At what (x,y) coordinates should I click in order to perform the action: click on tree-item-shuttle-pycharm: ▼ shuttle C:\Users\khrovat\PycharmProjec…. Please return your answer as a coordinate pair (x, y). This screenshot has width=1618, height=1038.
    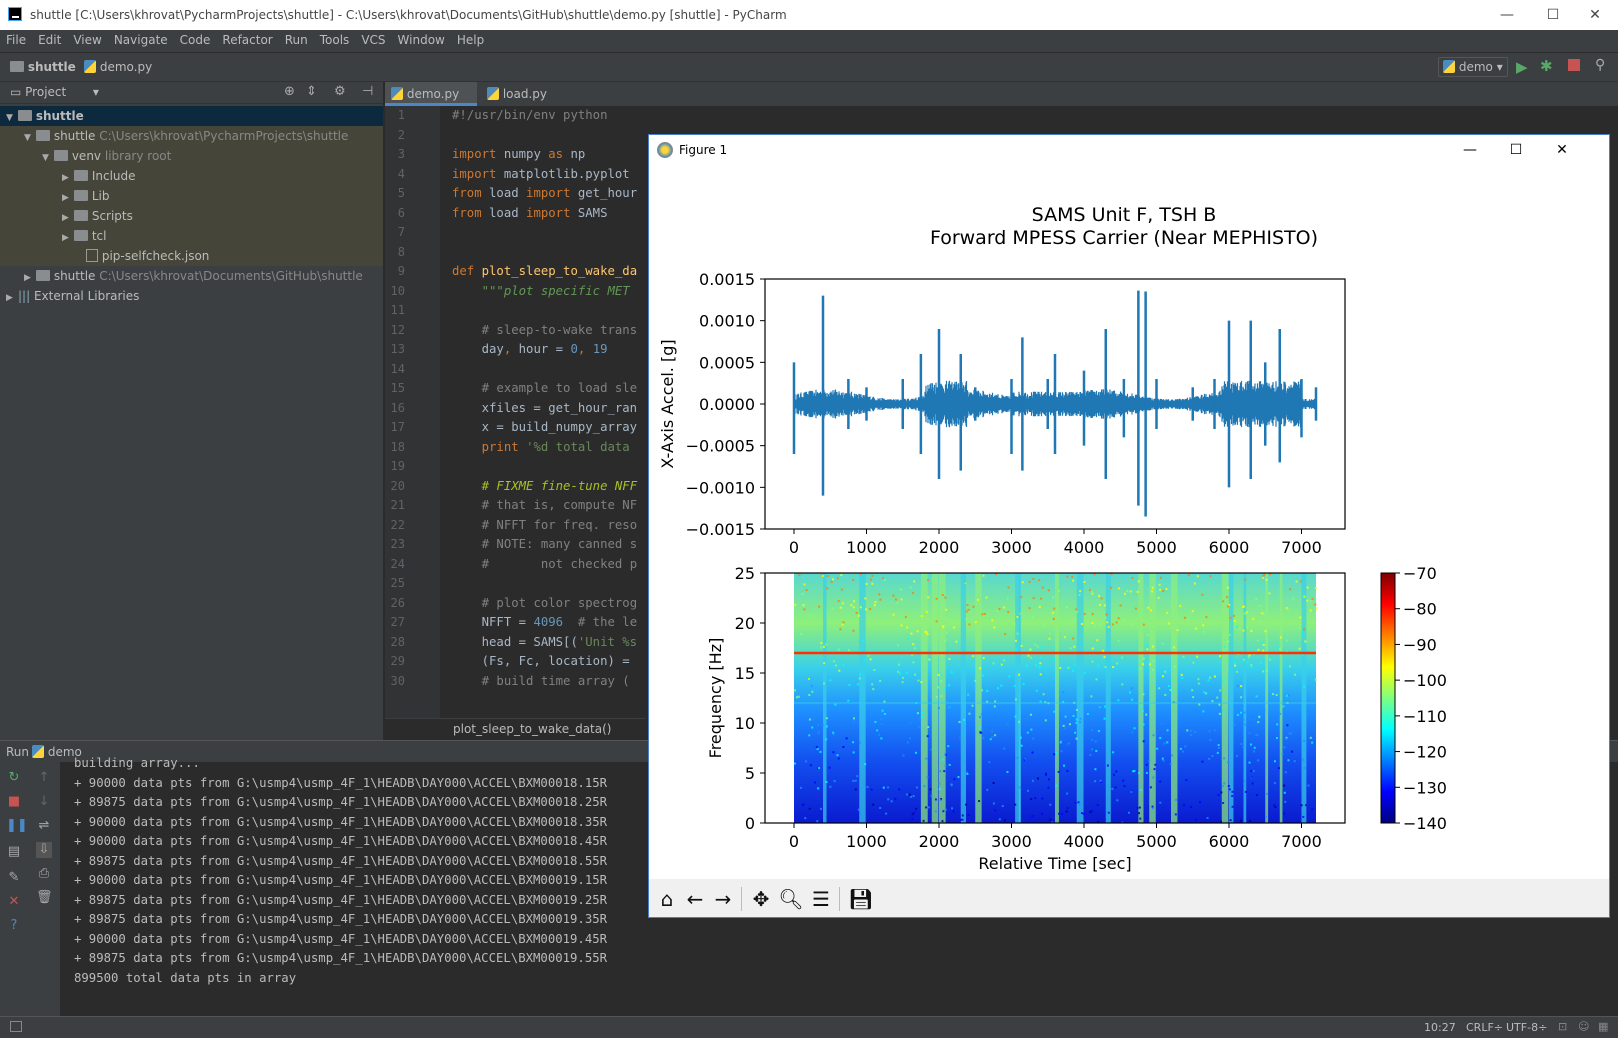
    Looking at the image, I should click on (191, 136).